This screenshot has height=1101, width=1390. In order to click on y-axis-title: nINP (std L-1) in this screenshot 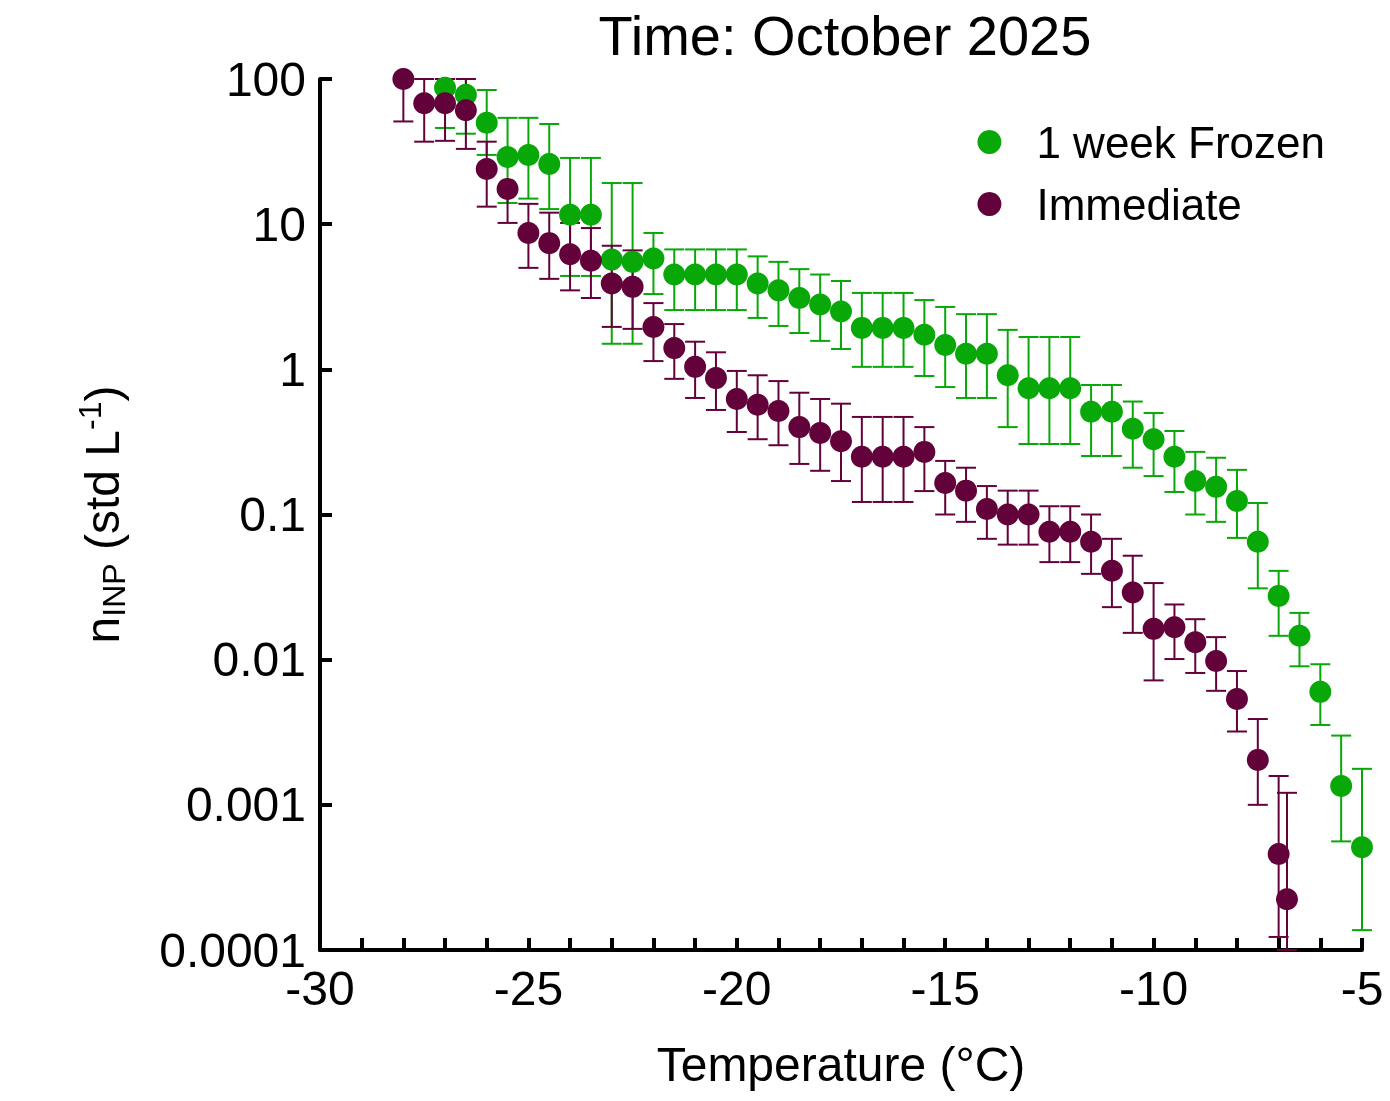, I will do `click(102, 514)`.